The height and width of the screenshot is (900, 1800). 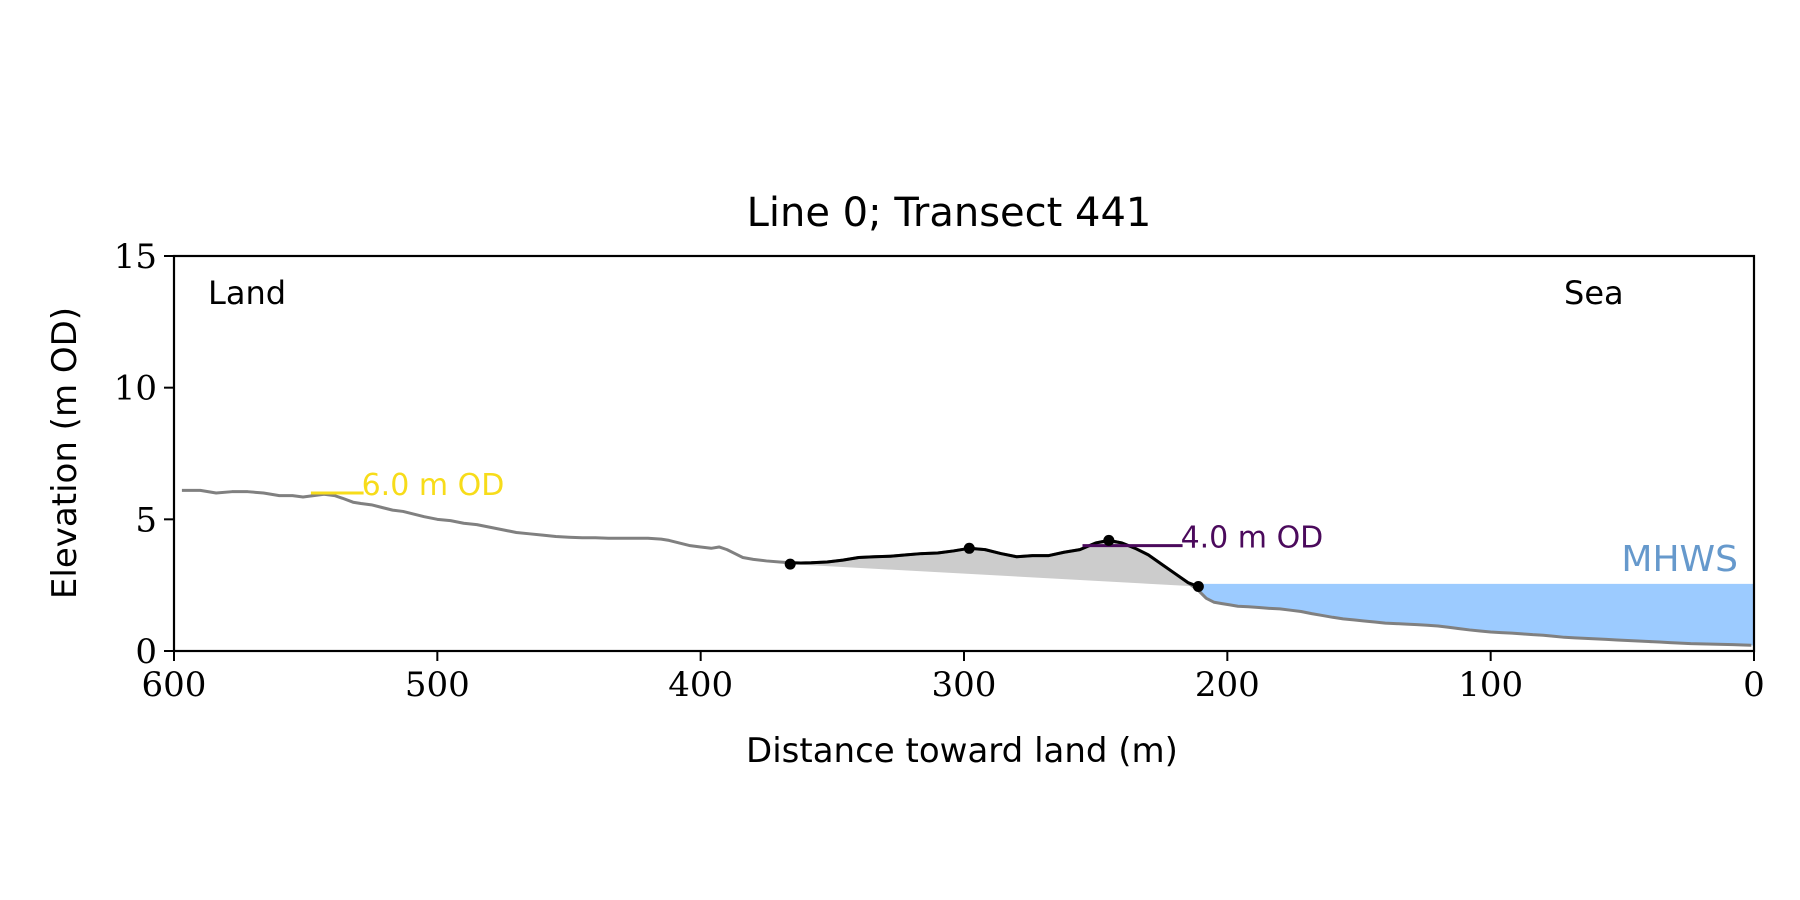 I want to click on y-tick-label-5: 5, so click(x=146, y=520).